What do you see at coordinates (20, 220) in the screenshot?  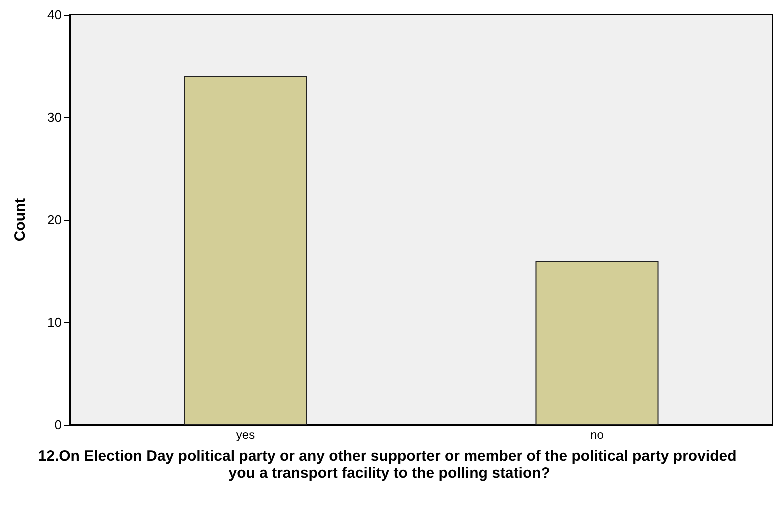 I see `y-axis-title: Count` at bounding box center [20, 220].